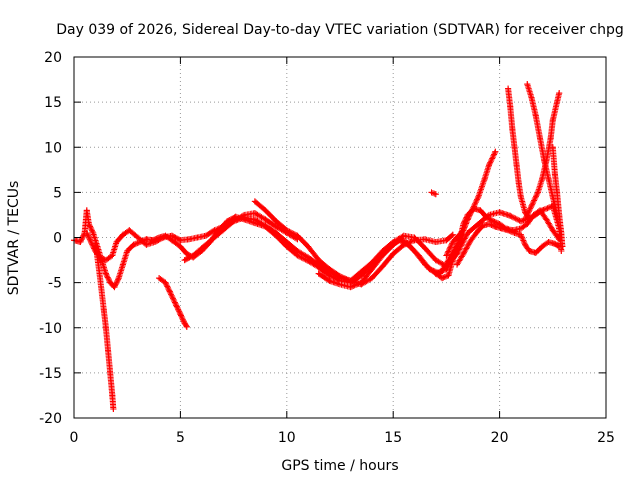 The height and width of the screenshot is (485, 640). I want to click on y-tick-label: -15, so click(50, 374).